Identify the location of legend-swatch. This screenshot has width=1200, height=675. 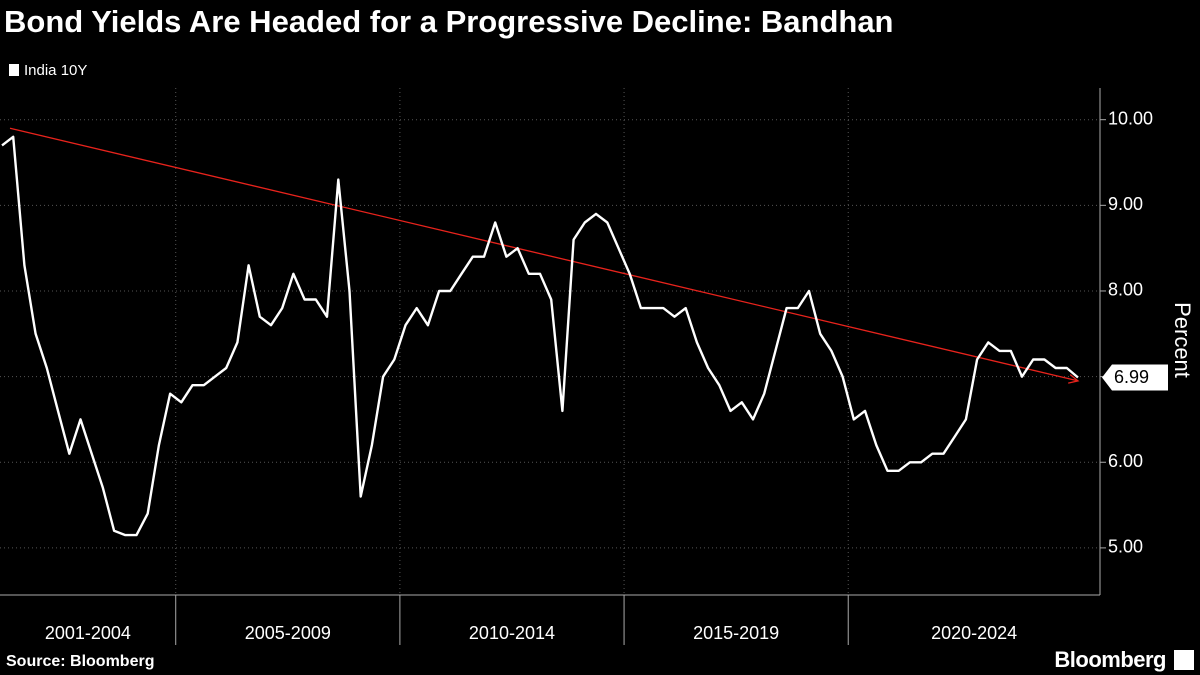
(14, 70).